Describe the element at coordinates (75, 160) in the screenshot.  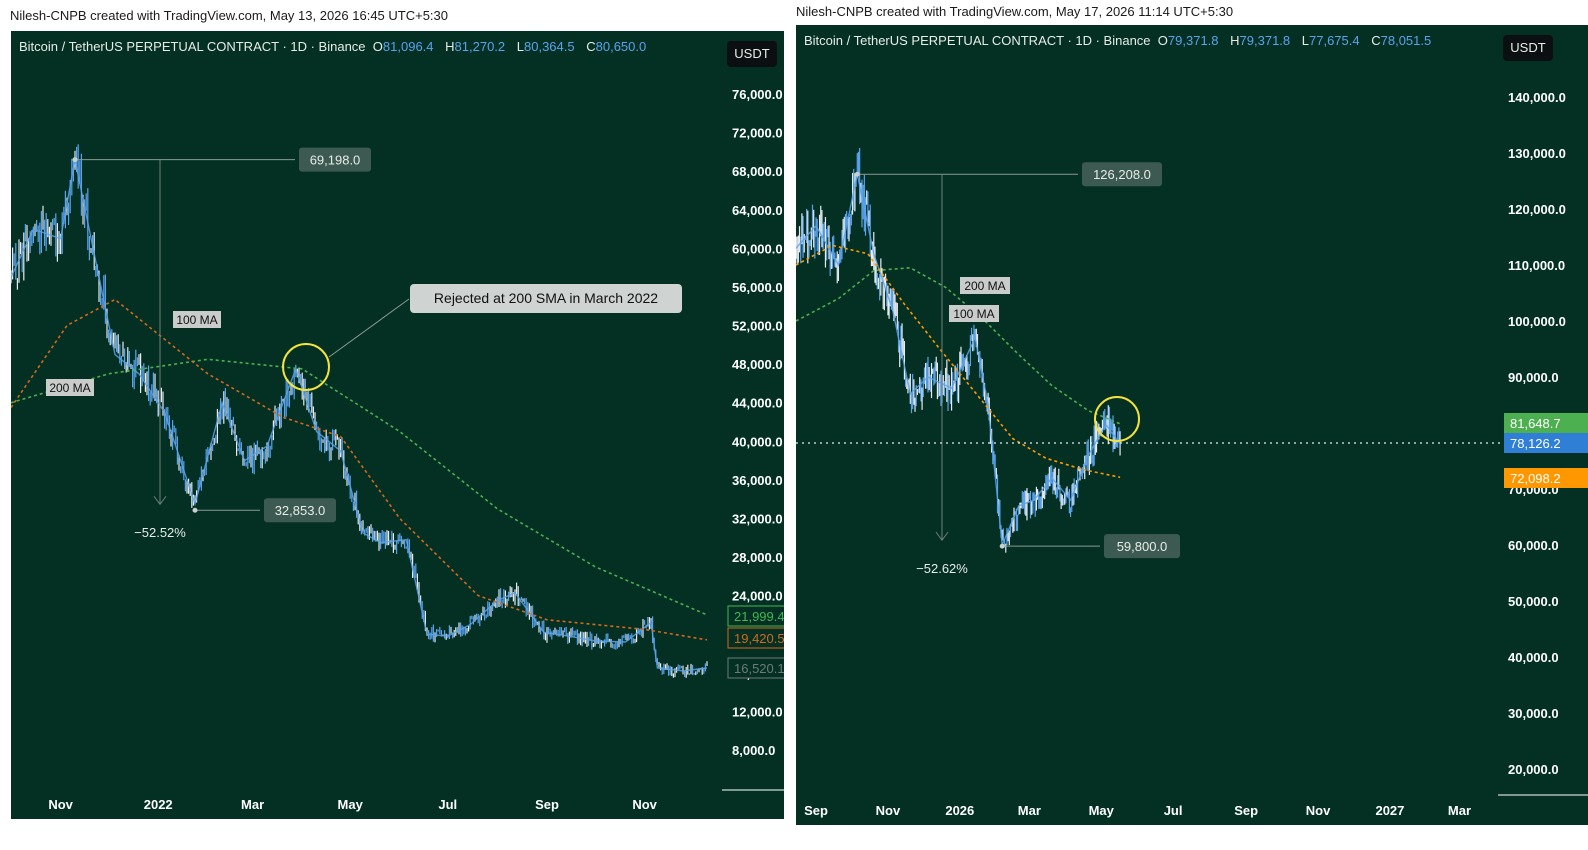
I see `left-high-dot` at that location.